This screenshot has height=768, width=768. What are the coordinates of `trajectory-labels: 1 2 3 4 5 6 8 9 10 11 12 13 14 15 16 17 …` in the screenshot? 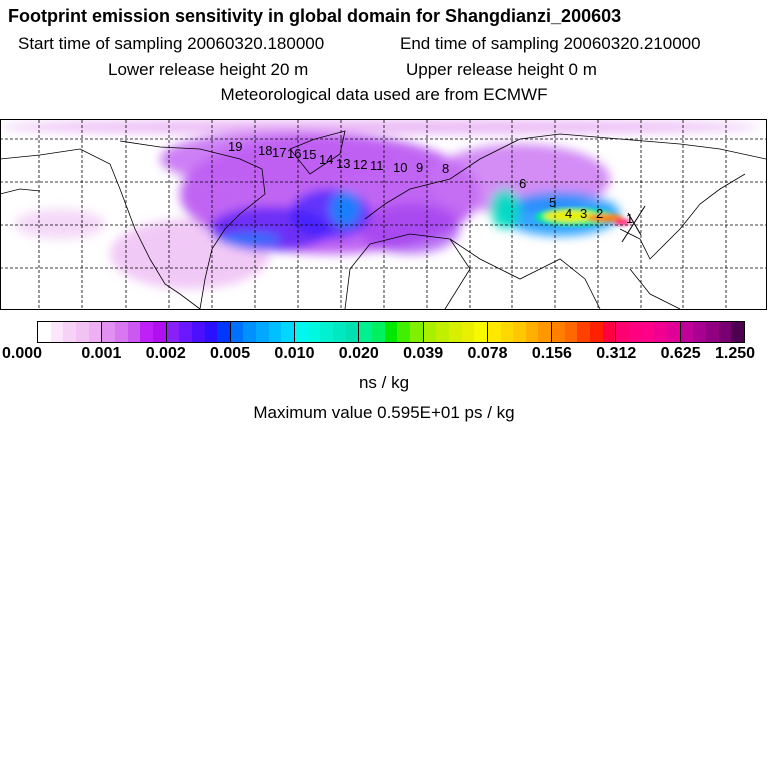 It's located at (430, 182).